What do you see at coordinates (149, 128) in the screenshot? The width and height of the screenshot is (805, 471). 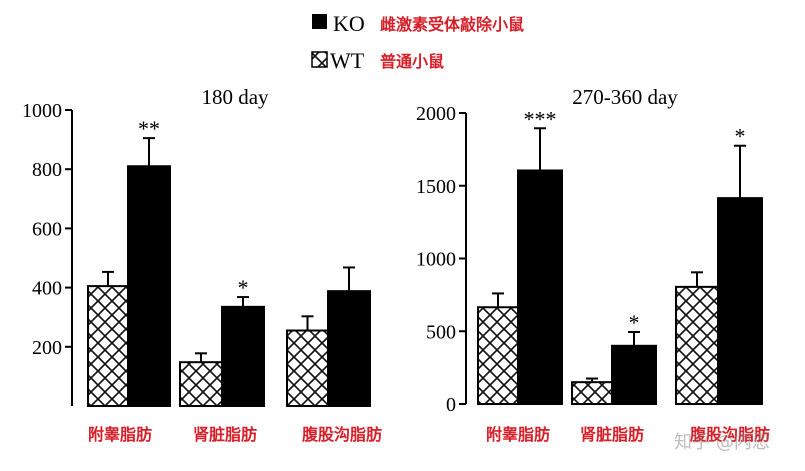 I see `significance-label: **` at bounding box center [149, 128].